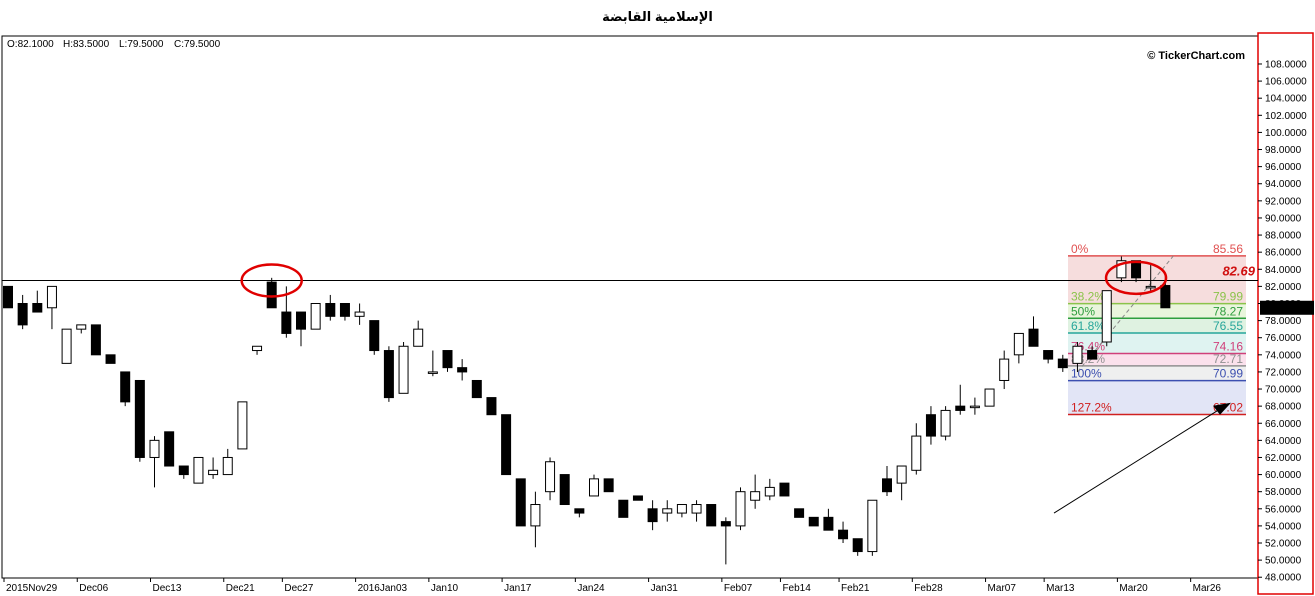 The width and height of the screenshot is (1315, 596). I want to click on x-tick-label: Jan31, so click(665, 588).